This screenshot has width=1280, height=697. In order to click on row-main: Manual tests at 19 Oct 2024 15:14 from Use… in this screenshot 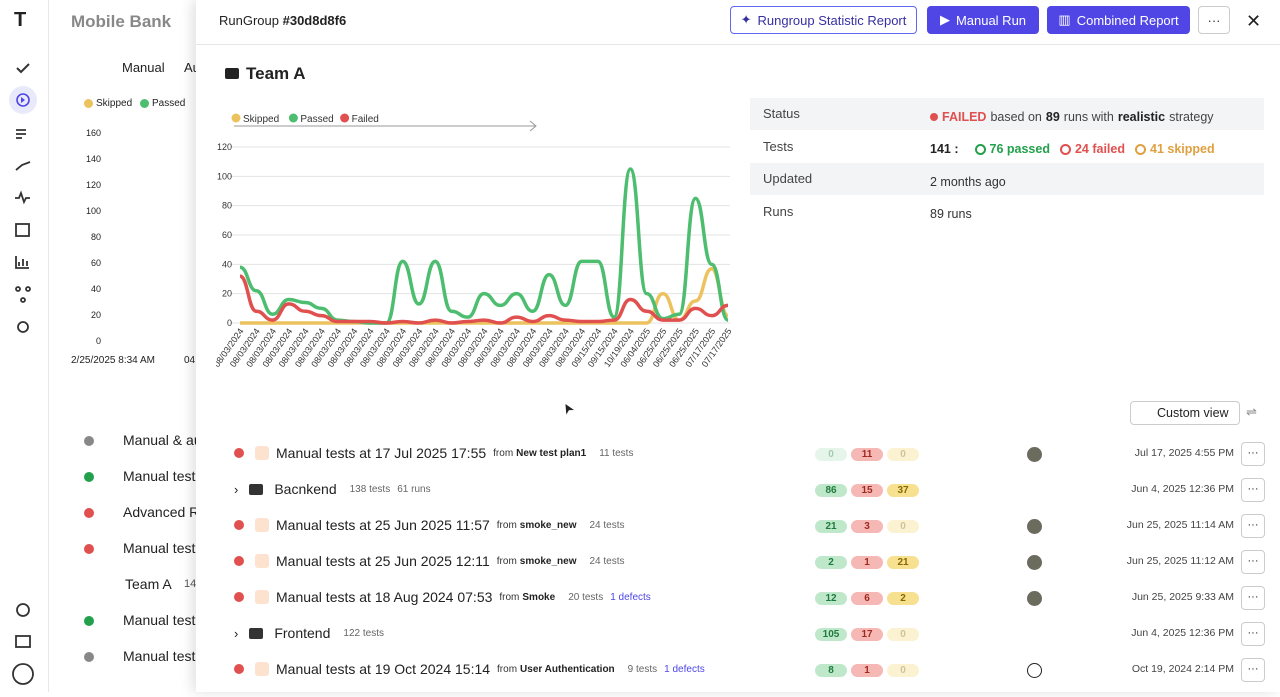, I will do `click(469, 669)`.